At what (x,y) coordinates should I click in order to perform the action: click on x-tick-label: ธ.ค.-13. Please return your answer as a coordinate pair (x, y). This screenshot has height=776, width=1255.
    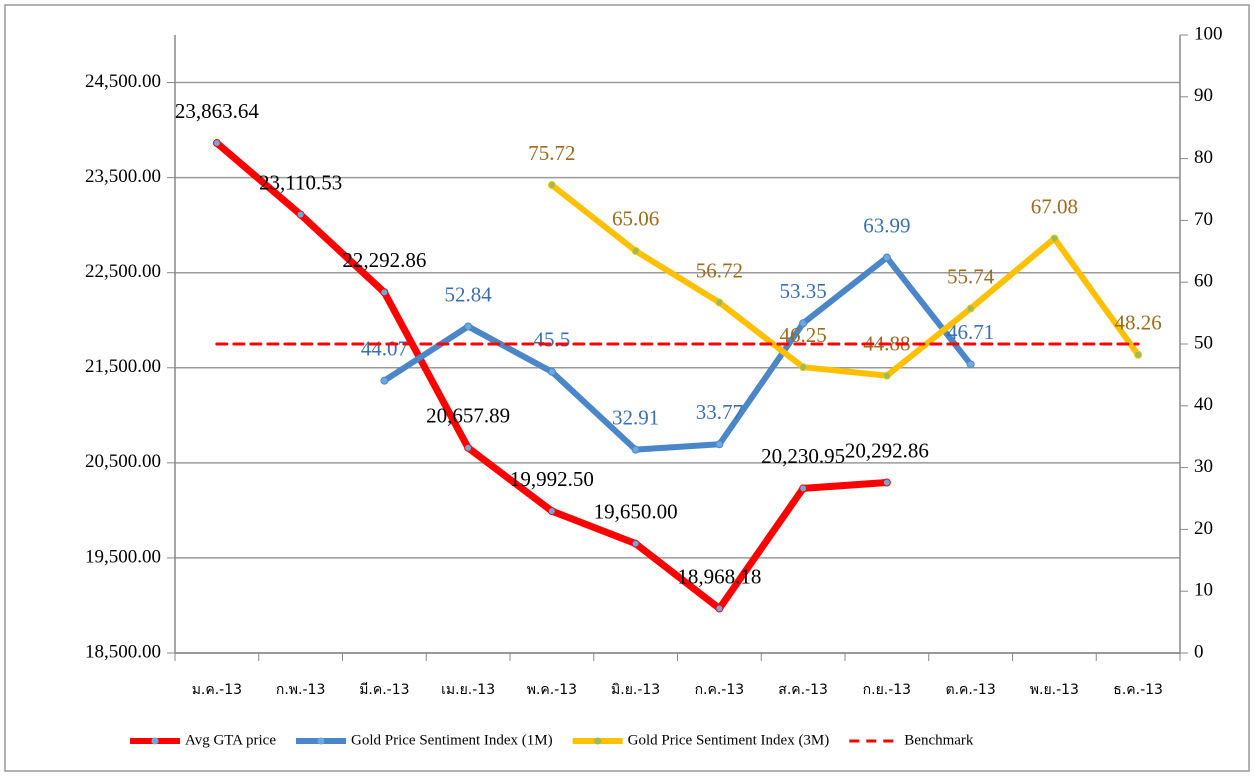
    Looking at the image, I should click on (1138, 690).